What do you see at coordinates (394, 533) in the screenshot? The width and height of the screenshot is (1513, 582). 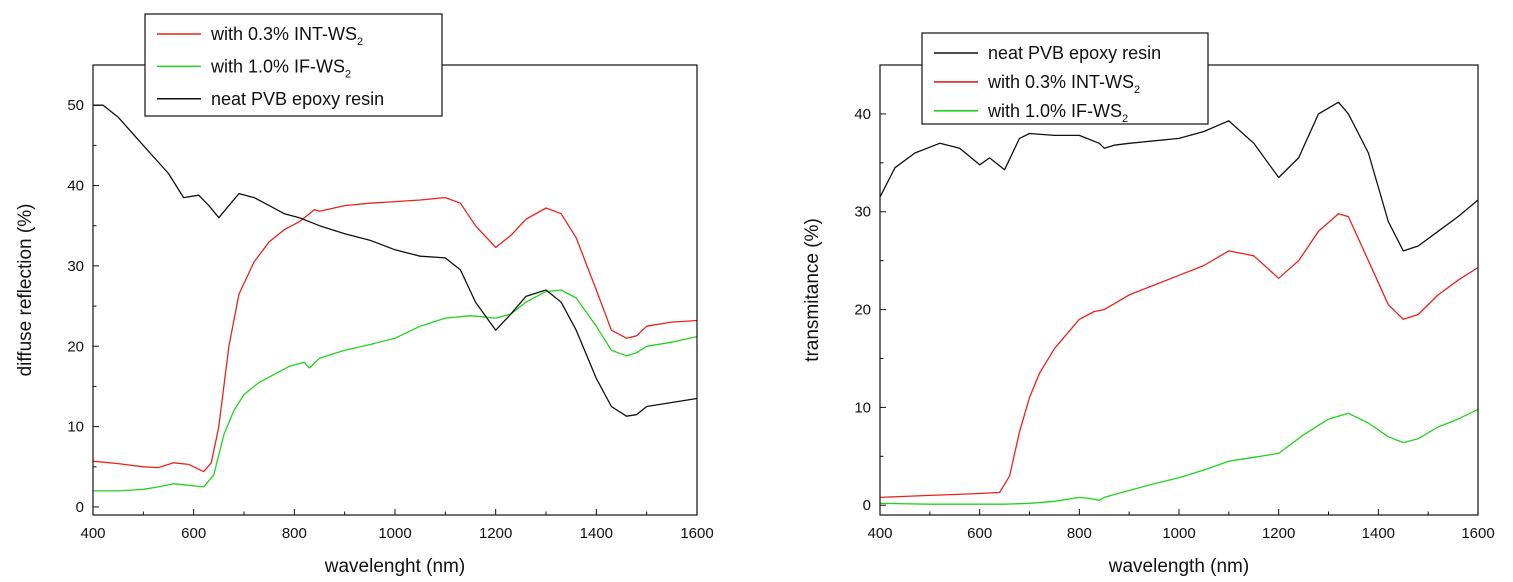 I see `chart-1-x-tick-label: 1000` at bounding box center [394, 533].